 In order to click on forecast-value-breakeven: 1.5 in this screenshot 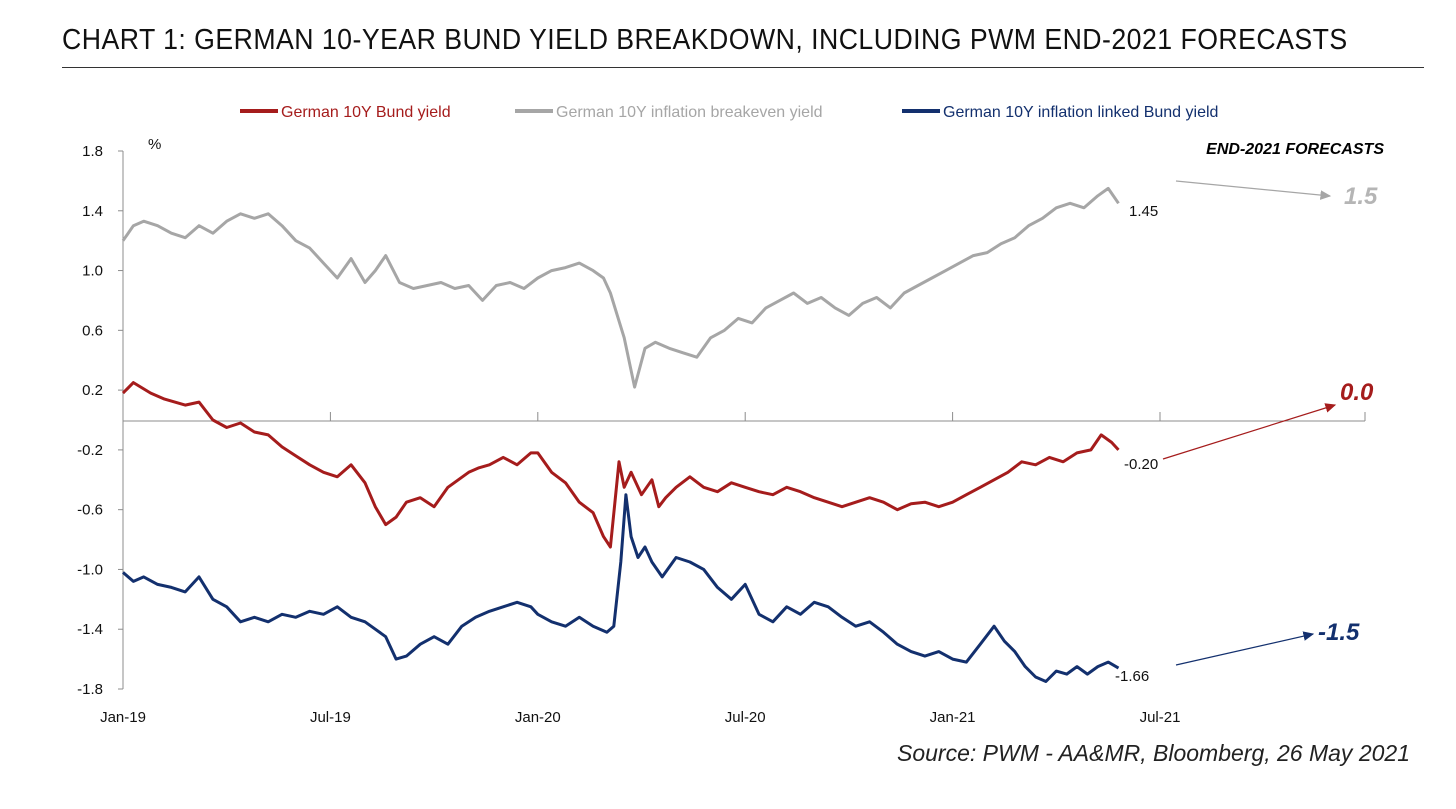, I will do `click(1361, 196)`.